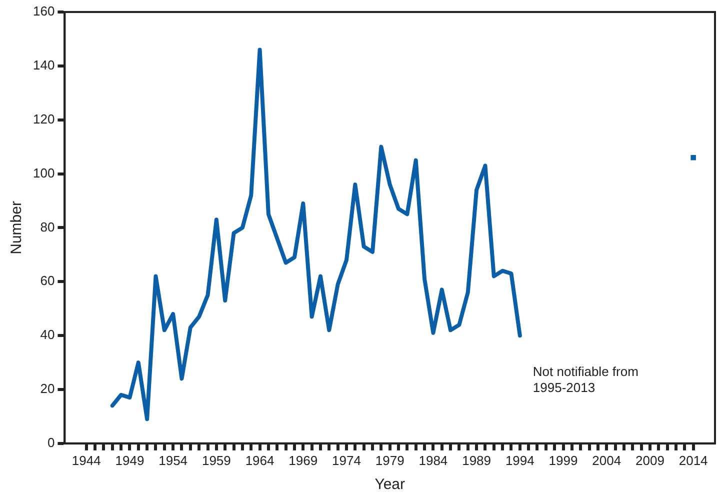 Image resolution: width=720 pixels, height=502 pixels. What do you see at coordinates (47, 226) in the screenshot?
I see `y-tick-label: 80` at bounding box center [47, 226].